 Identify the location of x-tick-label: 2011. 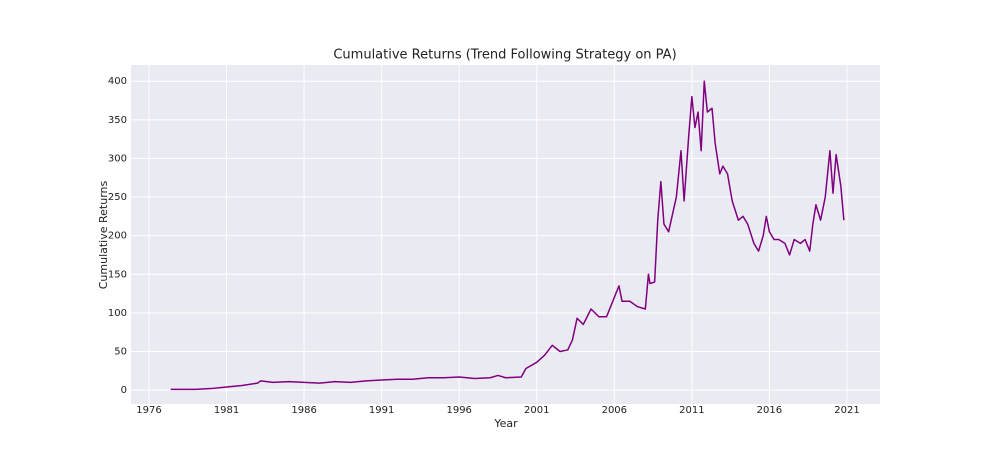
(691, 410).